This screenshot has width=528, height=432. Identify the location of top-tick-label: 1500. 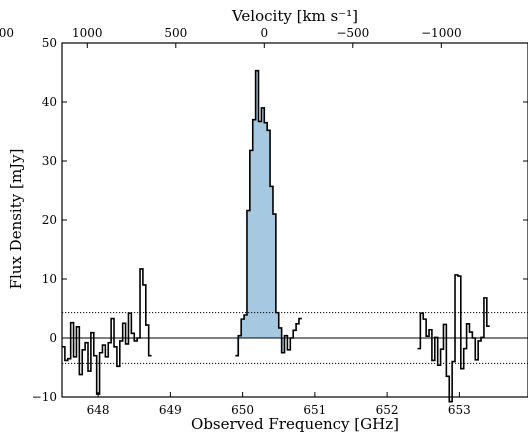
(7, 33).